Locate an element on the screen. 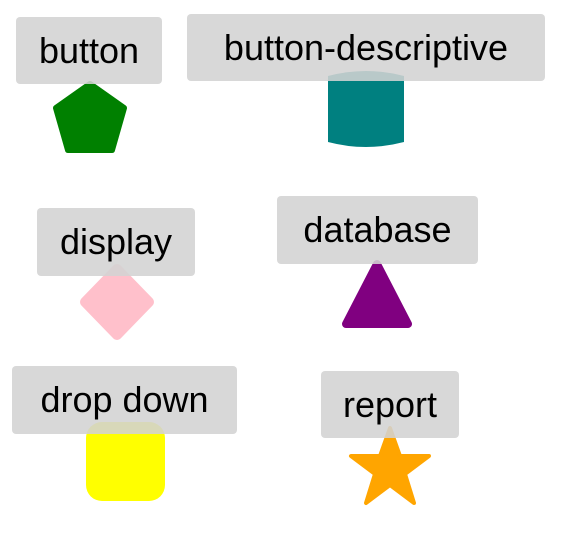  diamond-icon is located at coordinates (117, 302).